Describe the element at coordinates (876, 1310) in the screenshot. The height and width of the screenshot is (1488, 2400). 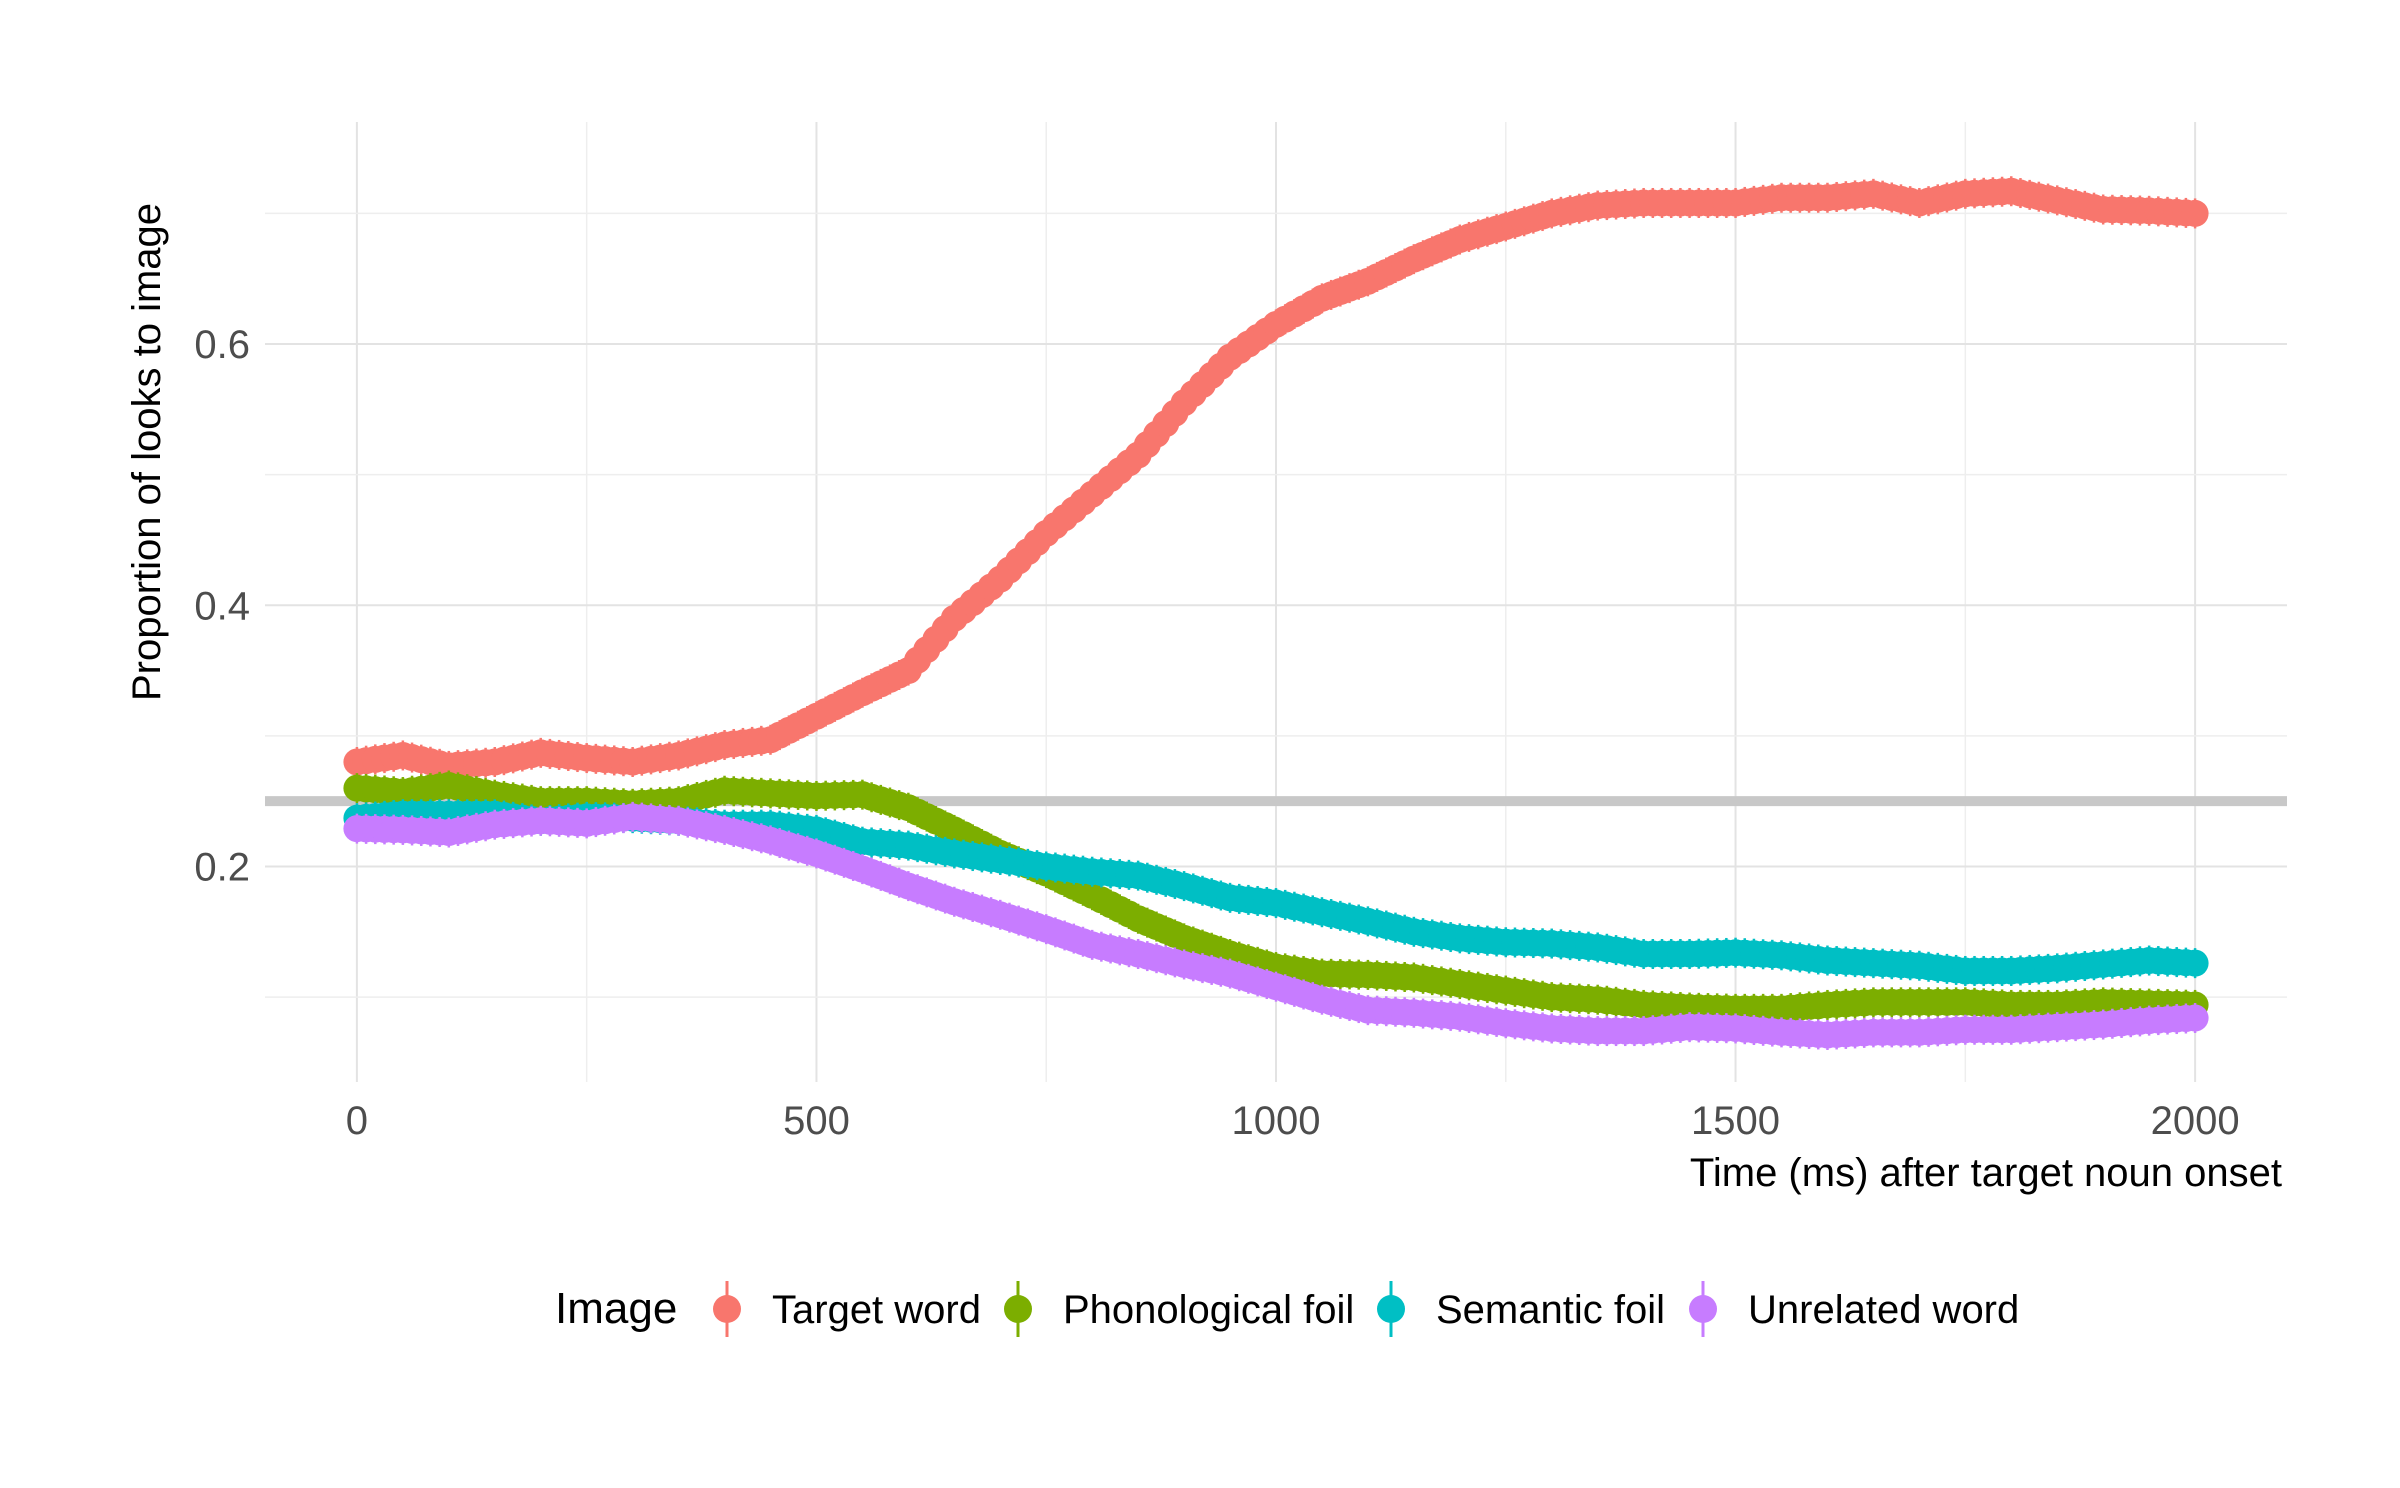
I see `legend-label: Target word` at that location.